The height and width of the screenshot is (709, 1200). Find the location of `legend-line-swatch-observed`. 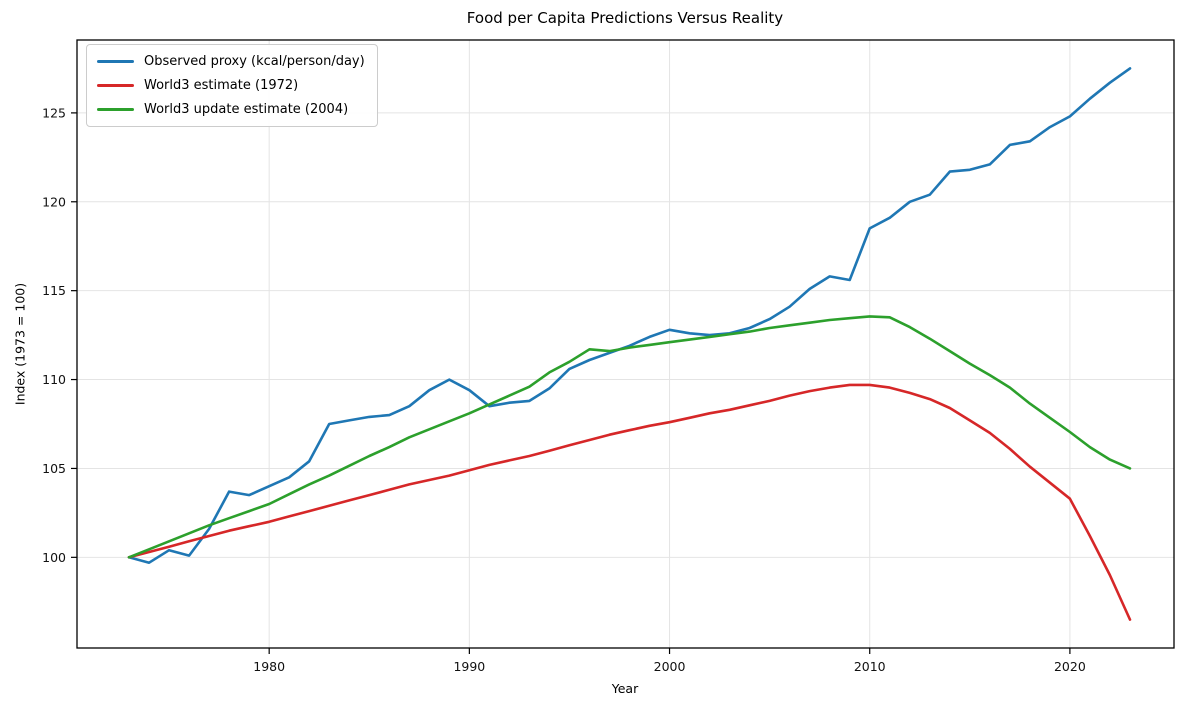

legend-line-swatch-observed is located at coordinates (115, 61).